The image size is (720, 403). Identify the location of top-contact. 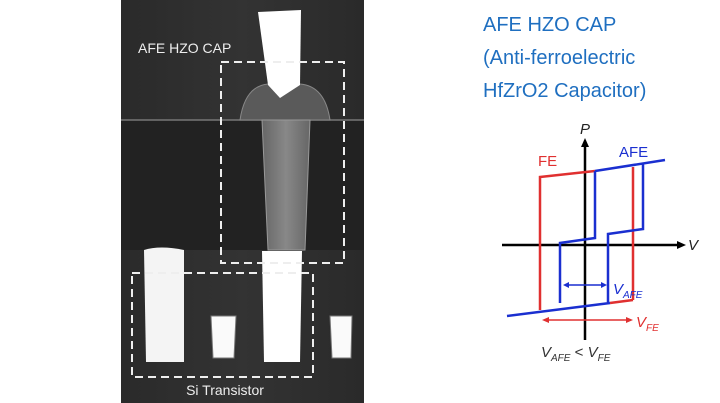
(279, 54).